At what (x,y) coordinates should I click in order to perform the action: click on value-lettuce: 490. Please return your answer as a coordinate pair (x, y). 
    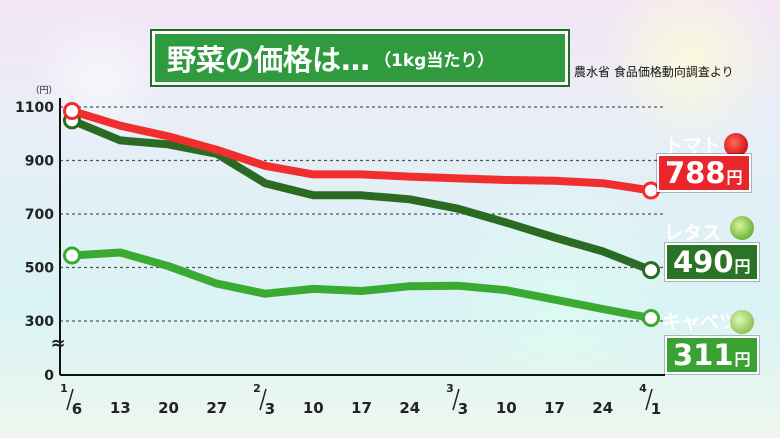
    Looking at the image, I should click on (703, 262).